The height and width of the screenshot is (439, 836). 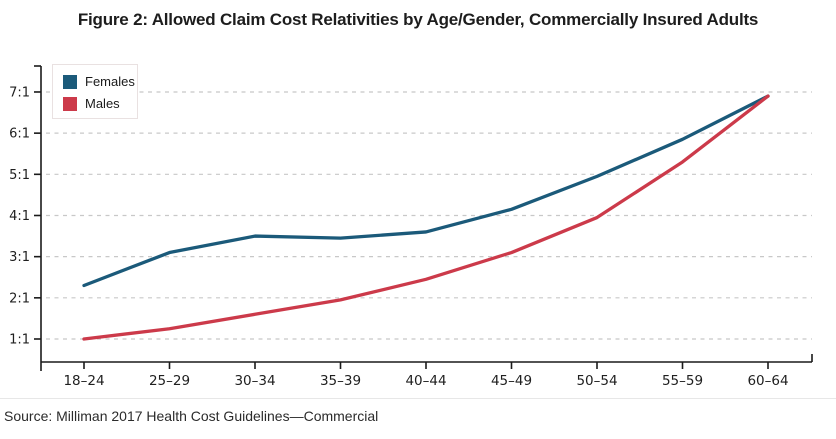 I want to click on legend-label-females: Females, so click(x=110, y=81).